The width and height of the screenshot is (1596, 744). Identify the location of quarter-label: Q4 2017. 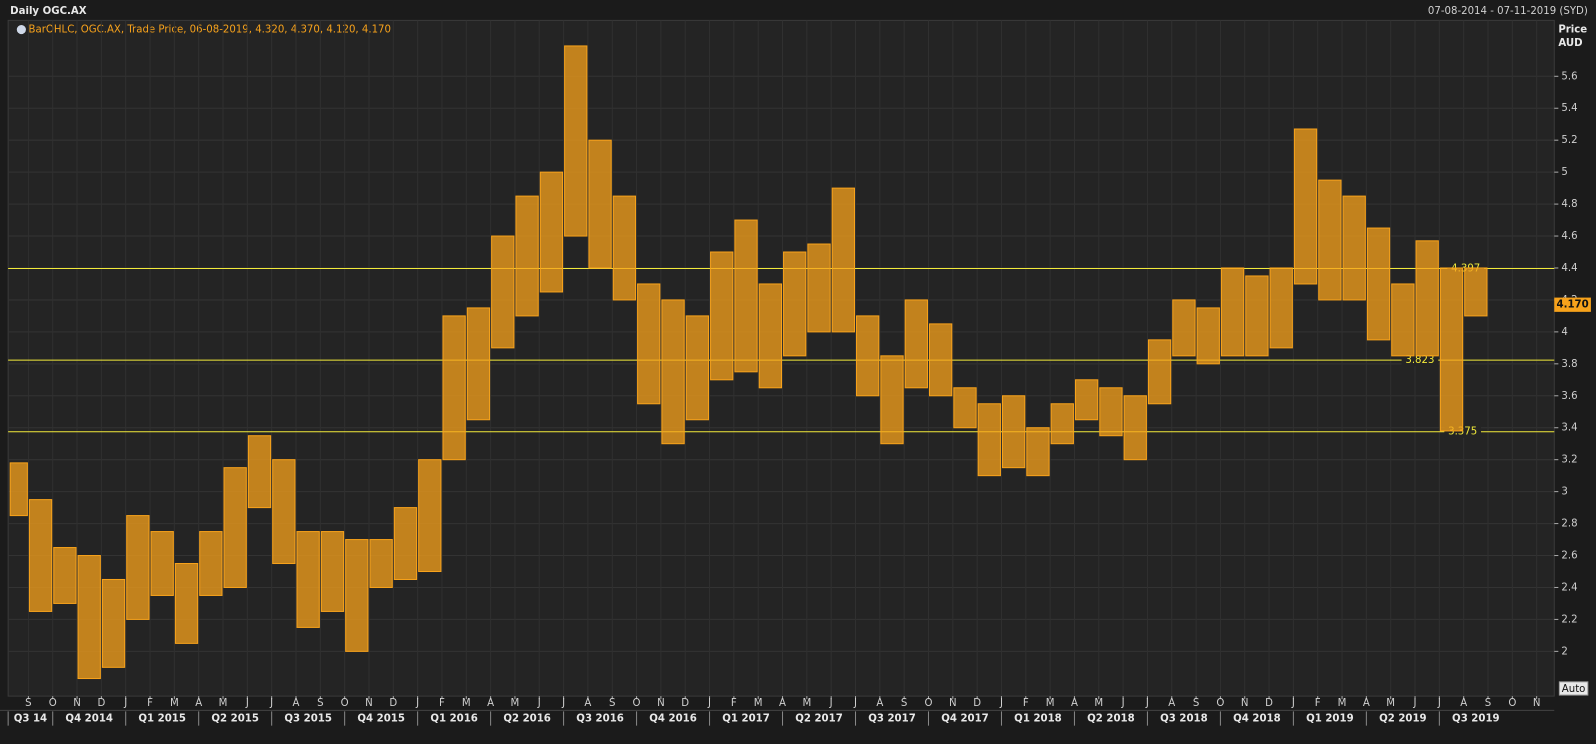
(965, 719).